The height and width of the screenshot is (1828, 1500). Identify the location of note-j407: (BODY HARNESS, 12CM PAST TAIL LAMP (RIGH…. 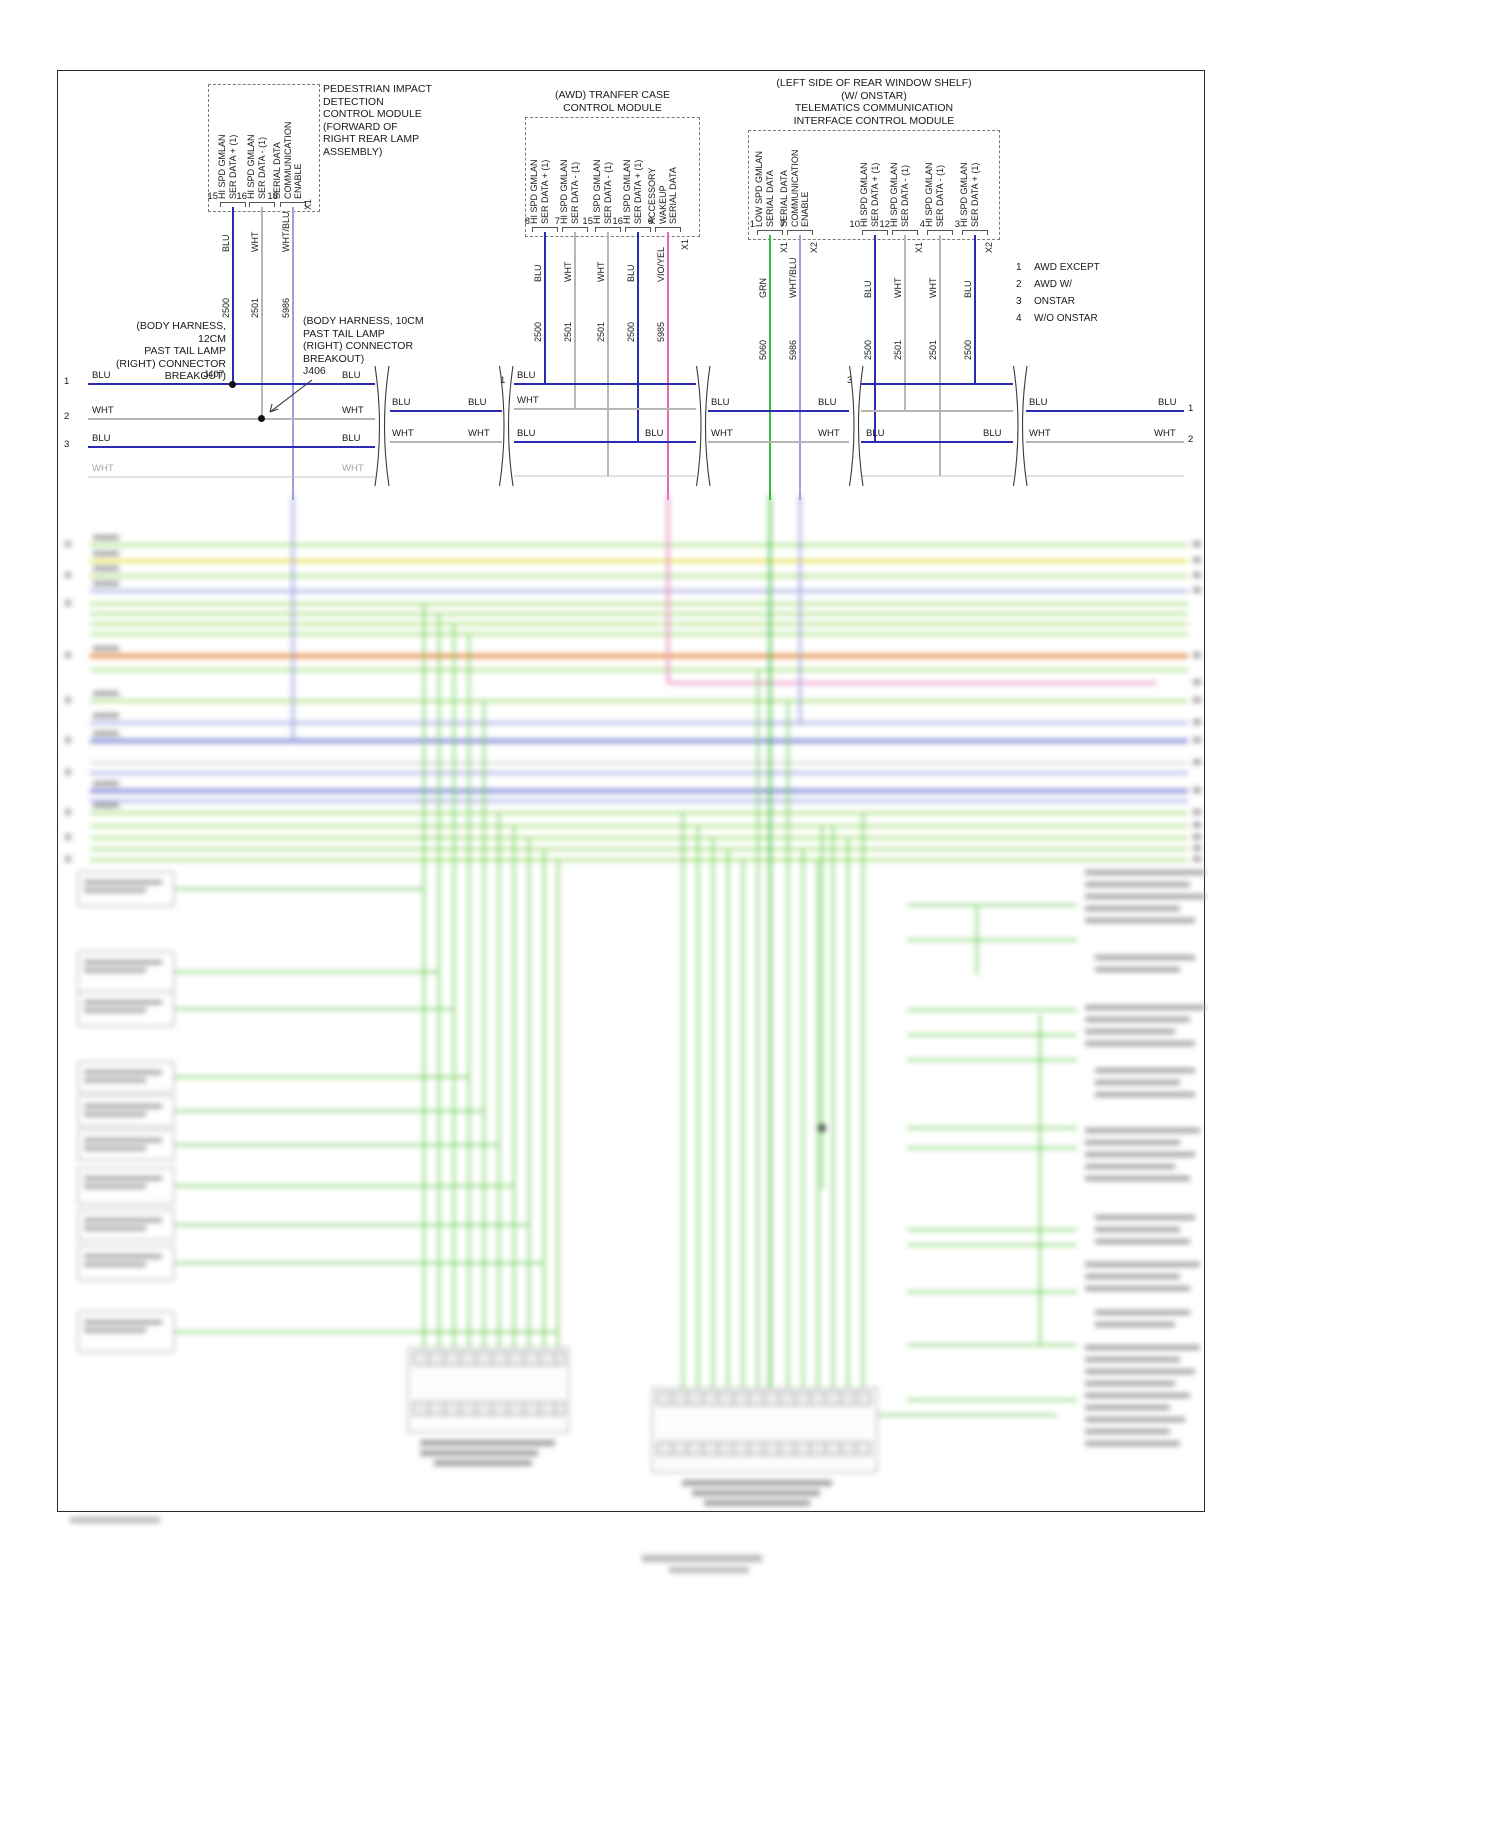
(170, 351).